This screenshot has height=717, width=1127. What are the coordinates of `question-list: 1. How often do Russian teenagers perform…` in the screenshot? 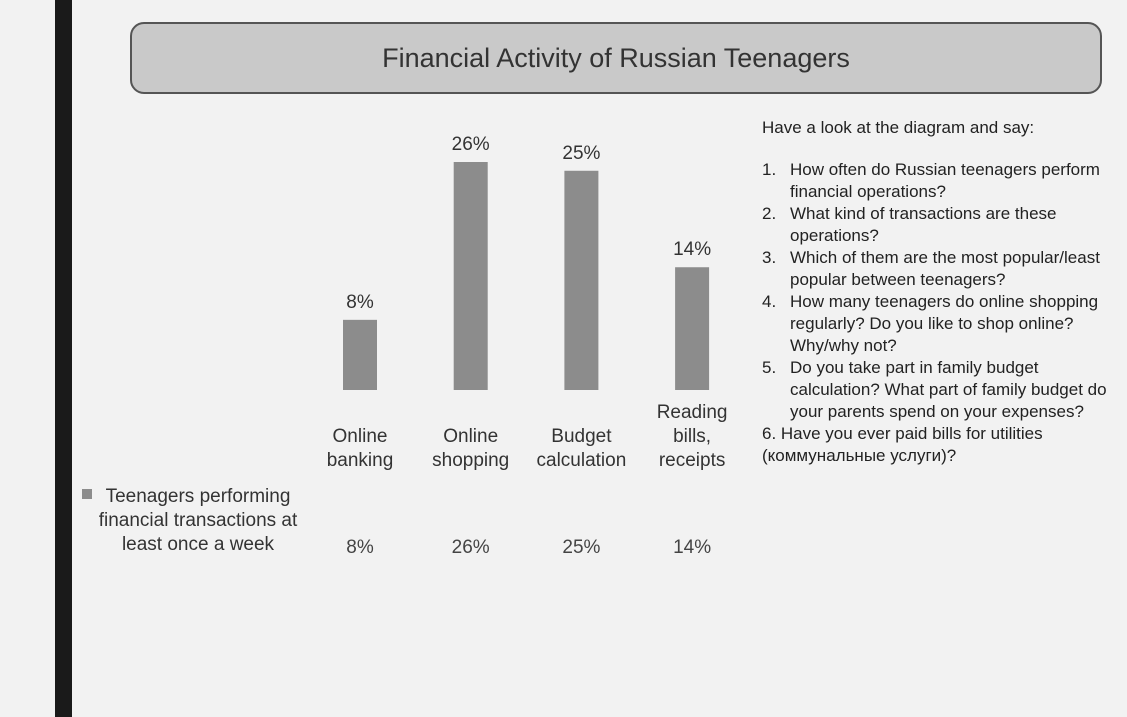 It's located at (942, 291).